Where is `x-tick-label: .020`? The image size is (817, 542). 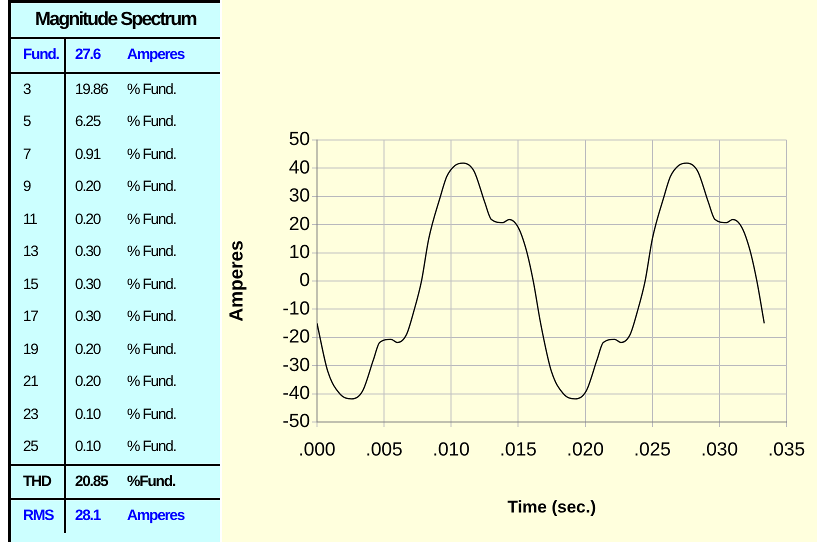
x-tick-label: .020 is located at coordinates (585, 450).